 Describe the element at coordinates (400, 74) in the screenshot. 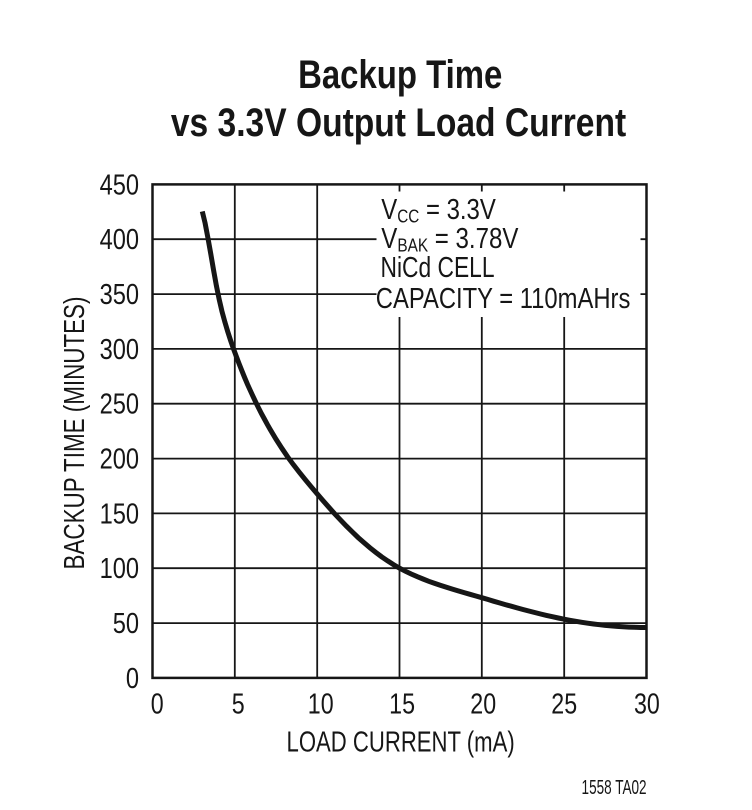

I see `svg-text: Backup Time` at that location.